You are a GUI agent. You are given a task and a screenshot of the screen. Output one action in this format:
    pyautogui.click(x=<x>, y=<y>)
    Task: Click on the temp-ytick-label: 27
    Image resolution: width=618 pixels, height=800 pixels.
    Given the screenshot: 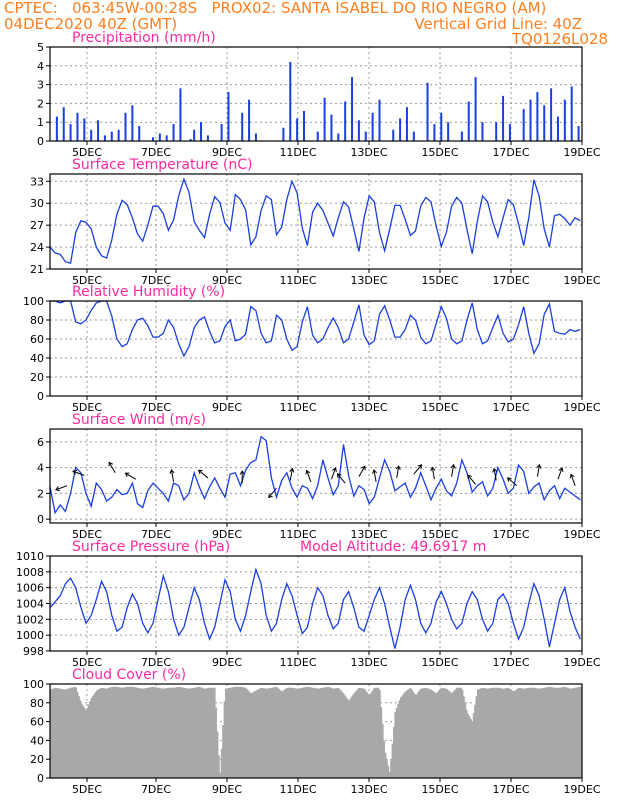 What is the action you would take?
    pyautogui.click(x=37, y=225)
    